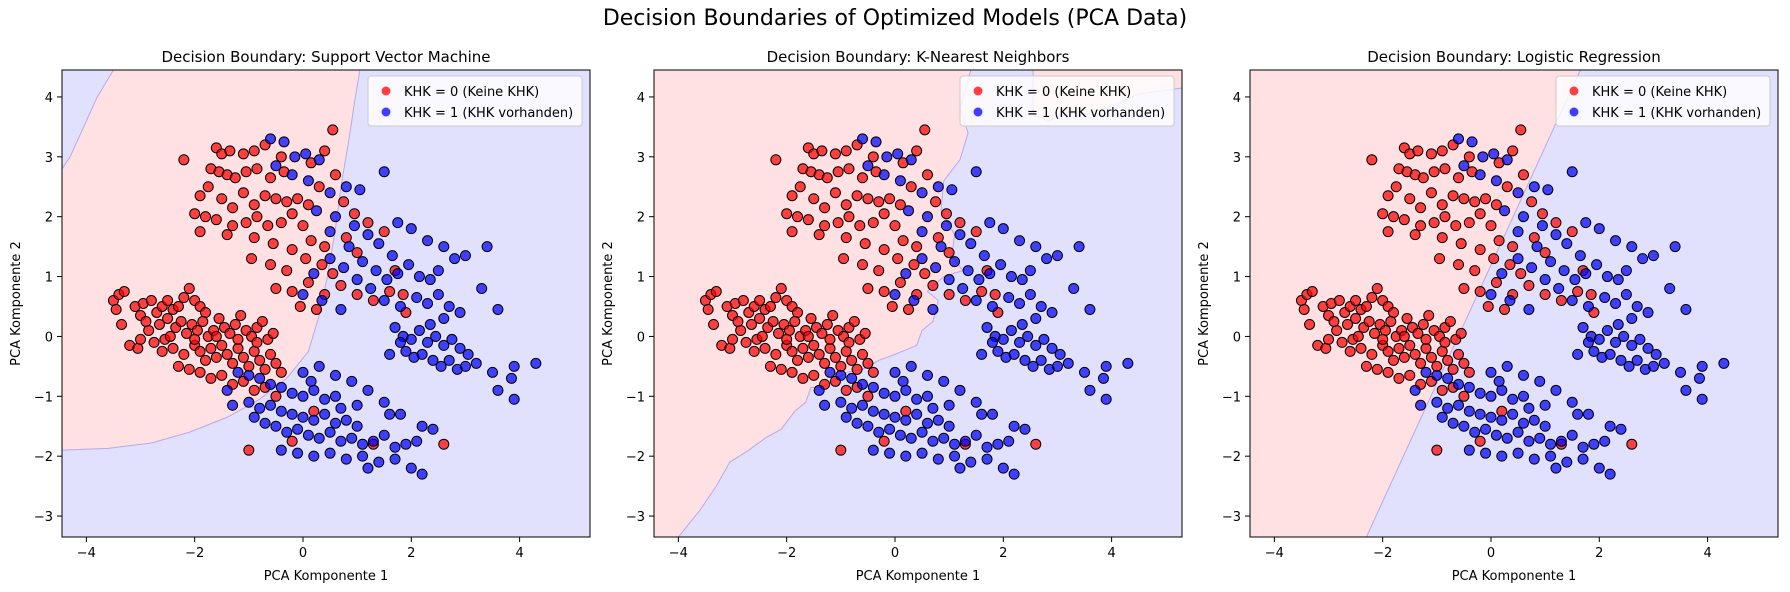  What do you see at coordinates (824, 303) in the screenshot?
I see `decision-boundary` at bounding box center [824, 303].